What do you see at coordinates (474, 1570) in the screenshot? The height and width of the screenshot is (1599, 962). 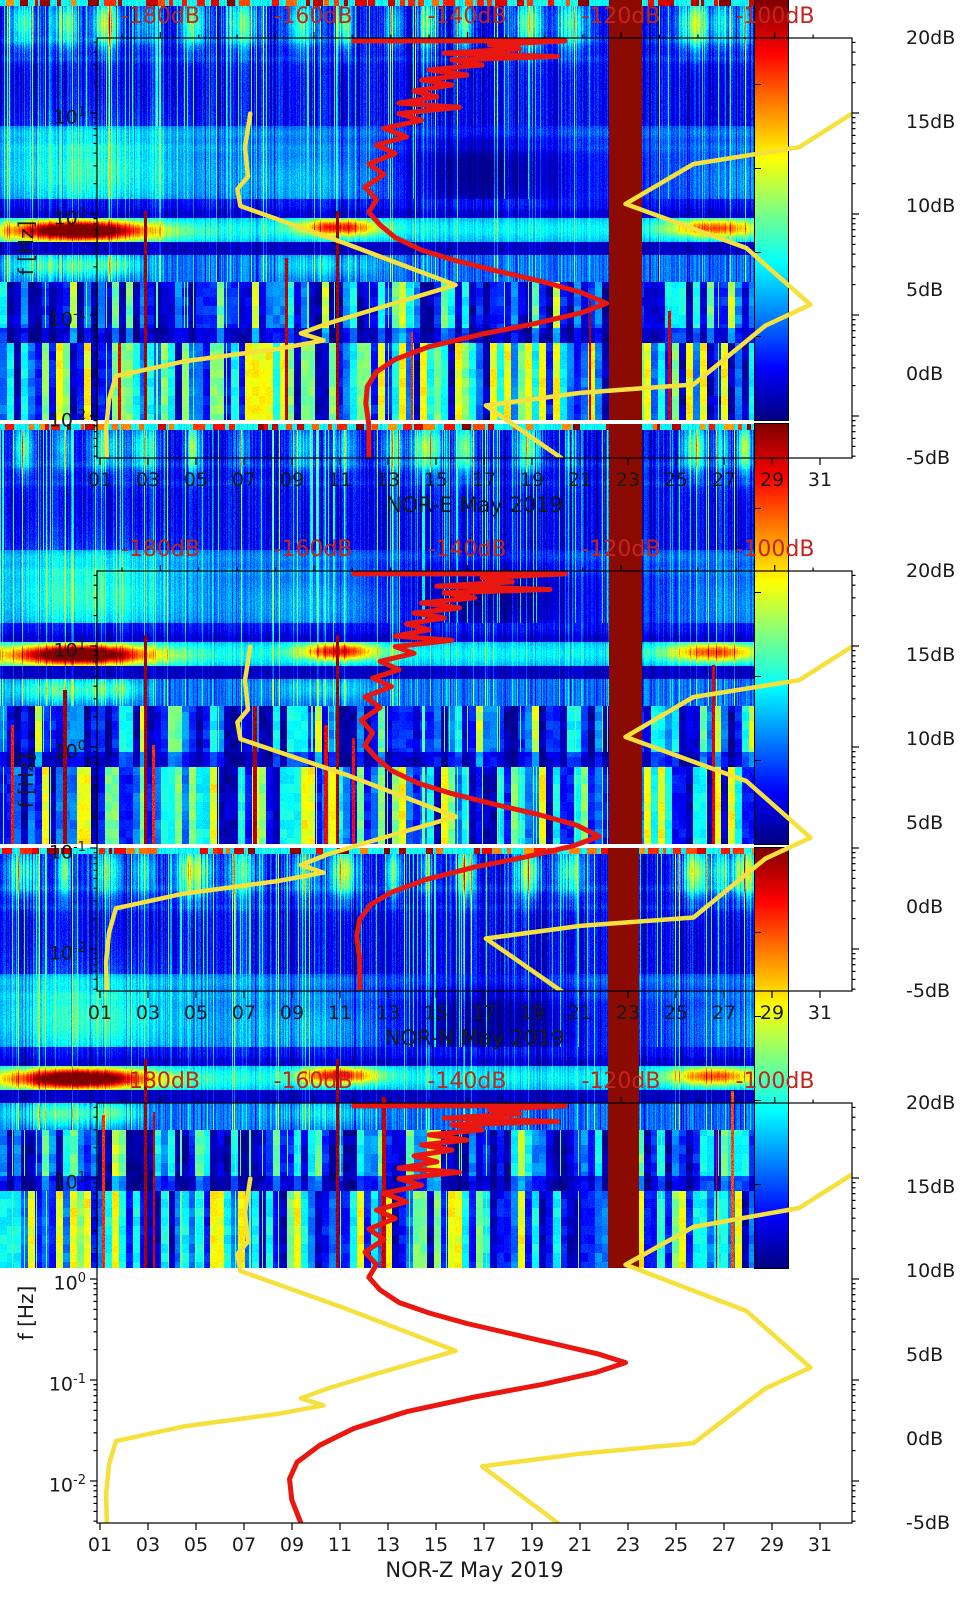 I see `panel-title: NOR-Z May 2019` at bounding box center [474, 1570].